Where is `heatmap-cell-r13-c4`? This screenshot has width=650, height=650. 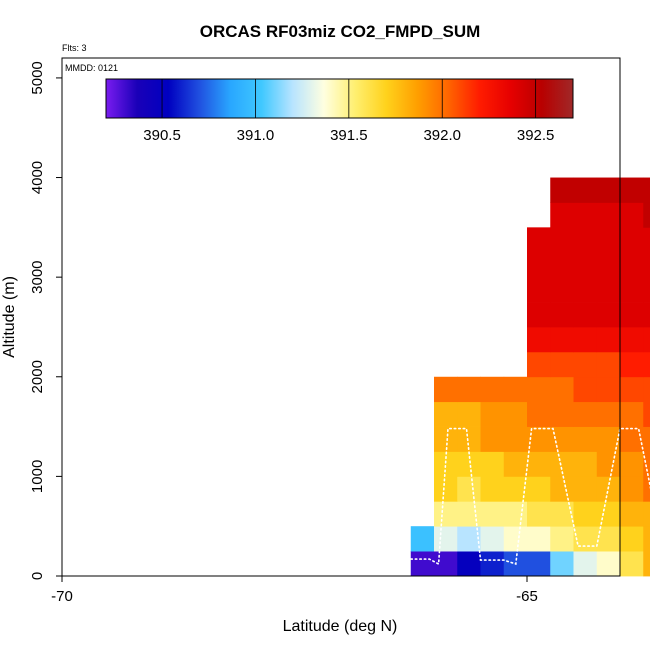 heatmap-cell-r13-c4 is located at coordinates (632, 240).